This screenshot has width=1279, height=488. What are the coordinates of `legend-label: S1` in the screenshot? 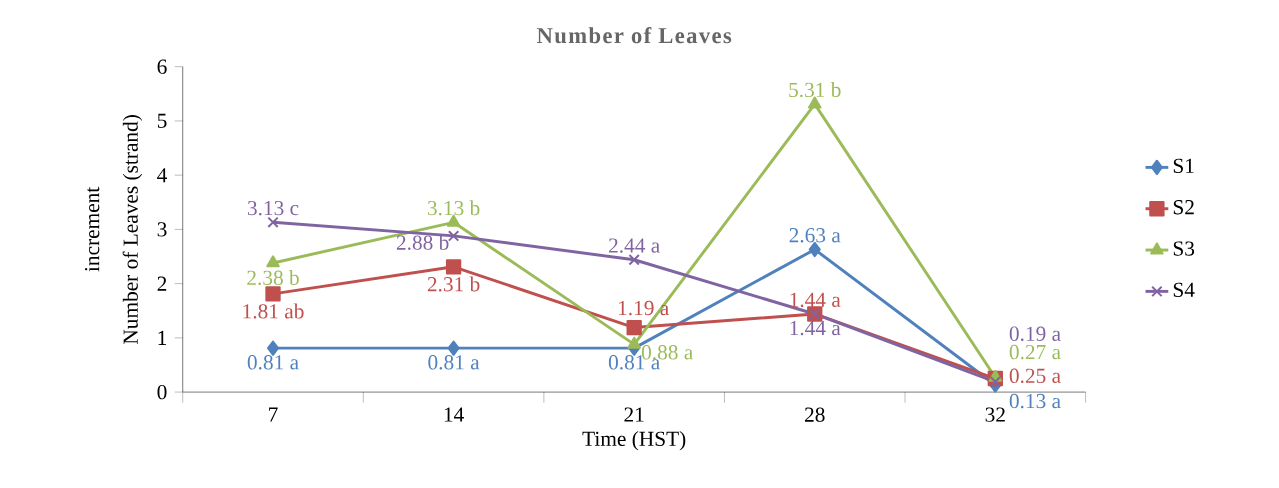 It's located at (1183, 166).